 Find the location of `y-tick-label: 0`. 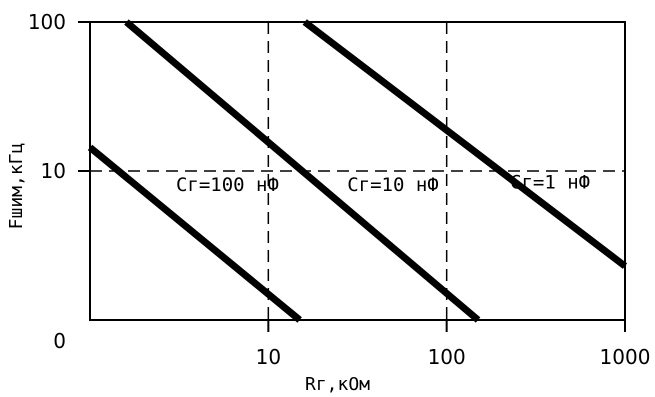

y-tick-label: 0 is located at coordinates (59, 341).